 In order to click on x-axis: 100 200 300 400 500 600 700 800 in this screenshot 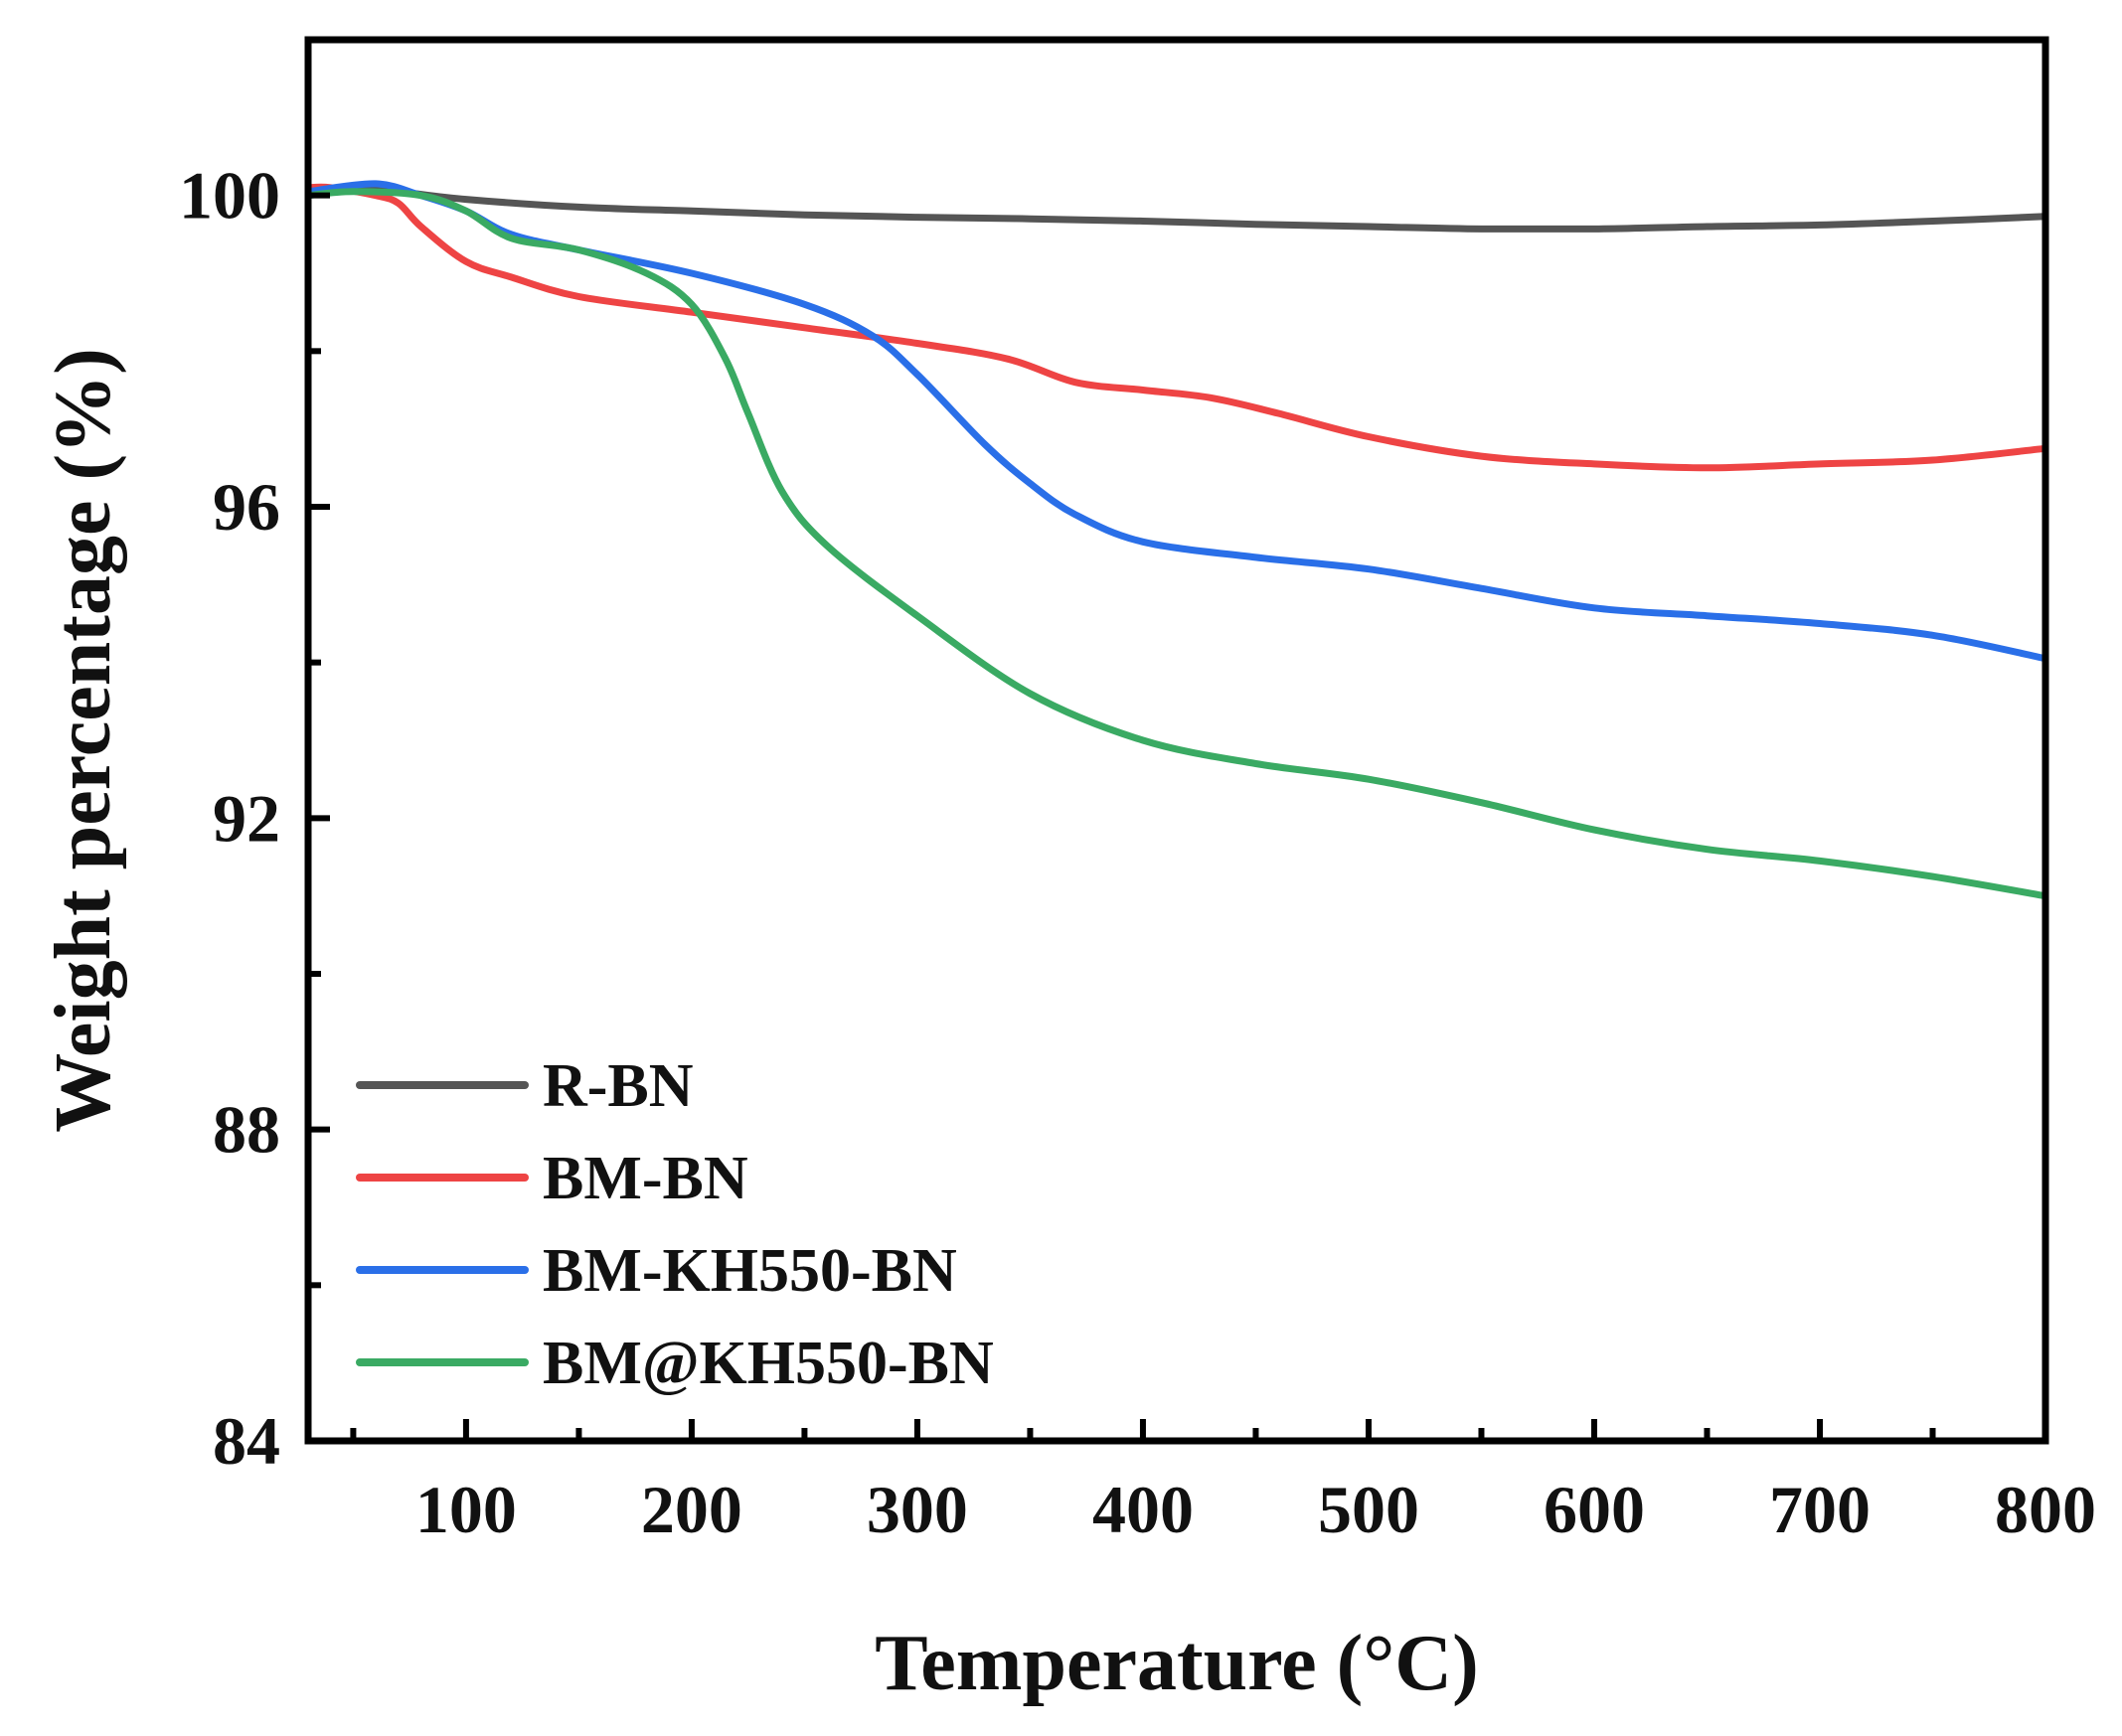, I will do `click(1223, 1483)`.